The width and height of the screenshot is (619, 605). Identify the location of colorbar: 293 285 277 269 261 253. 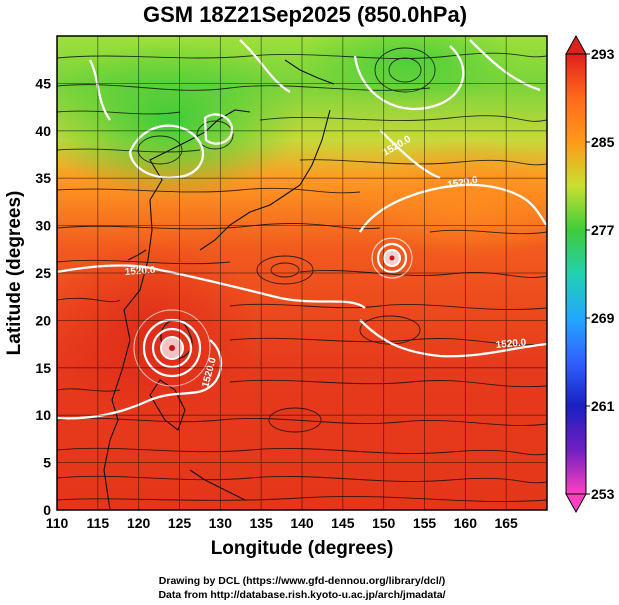
(590, 274).